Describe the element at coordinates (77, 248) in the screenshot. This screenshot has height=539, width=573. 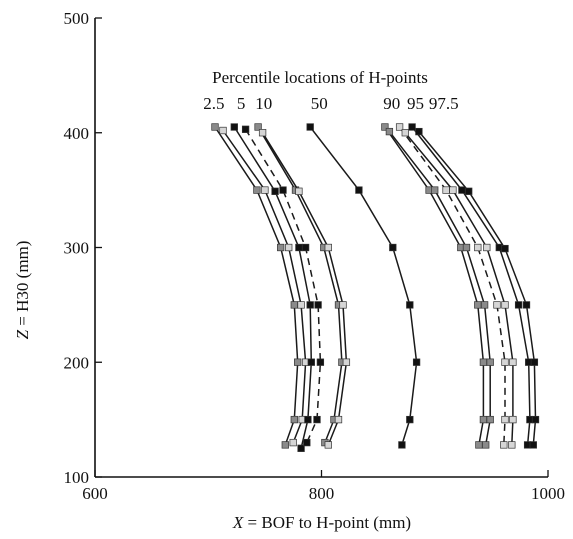
I see `y-tick-label: 300` at that location.